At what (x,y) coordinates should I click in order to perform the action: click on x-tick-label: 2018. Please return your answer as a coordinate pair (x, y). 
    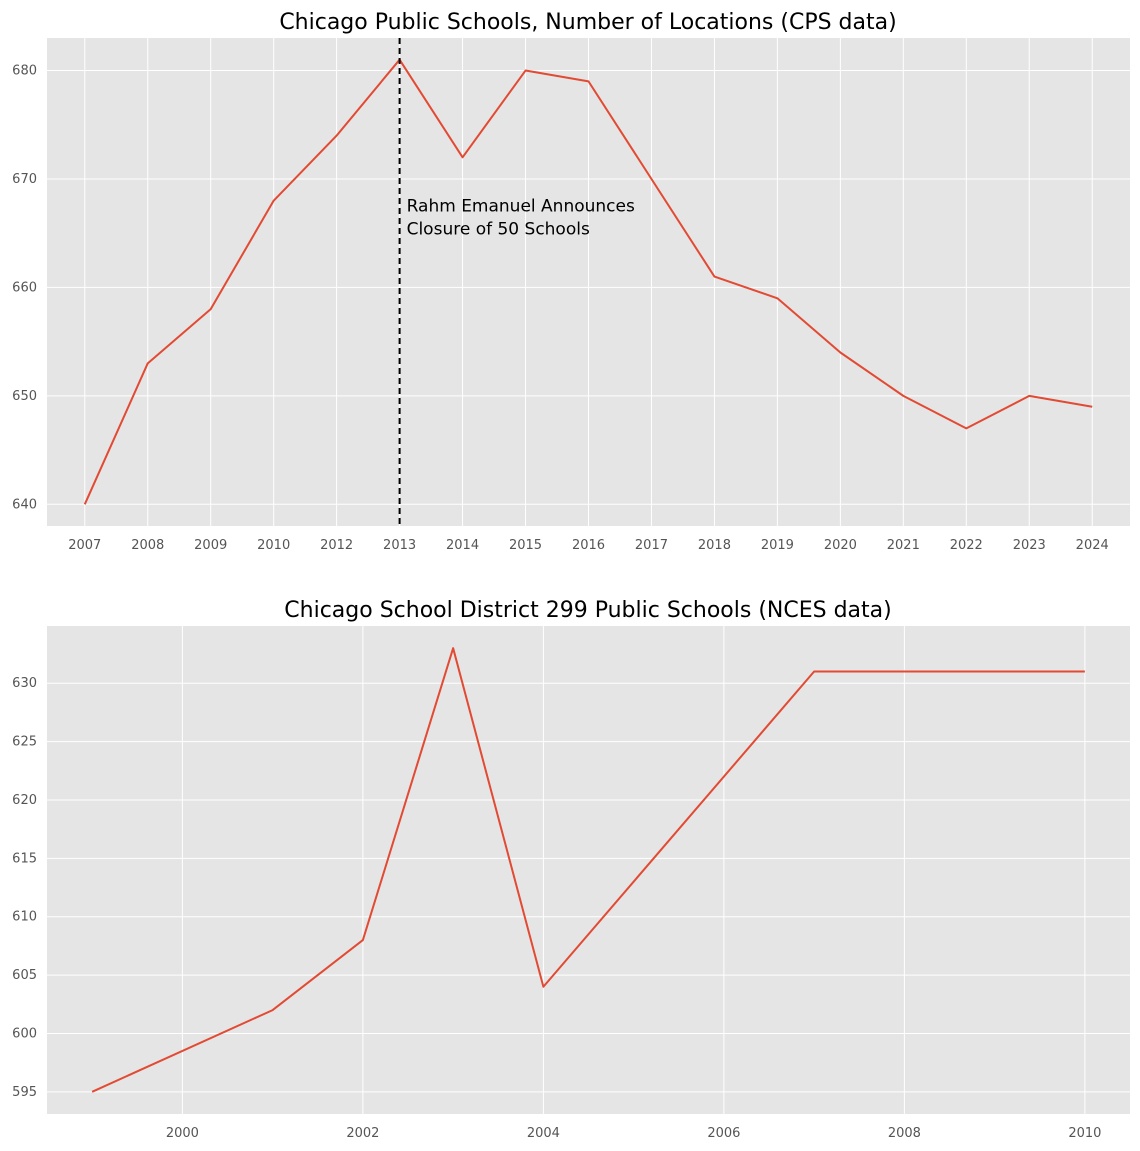
    Looking at the image, I should click on (714, 545).